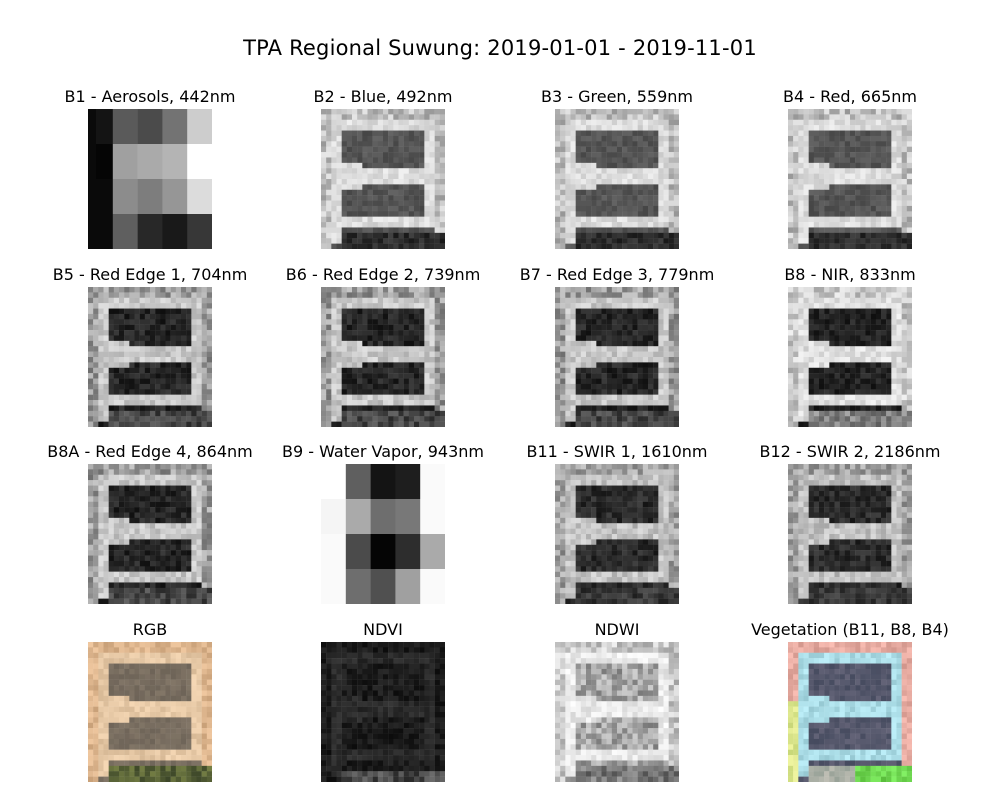 The image size is (1000, 800). Describe the element at coordinates (617, 629) in the screenshot. I see `panel-title: NDWI` at that location.